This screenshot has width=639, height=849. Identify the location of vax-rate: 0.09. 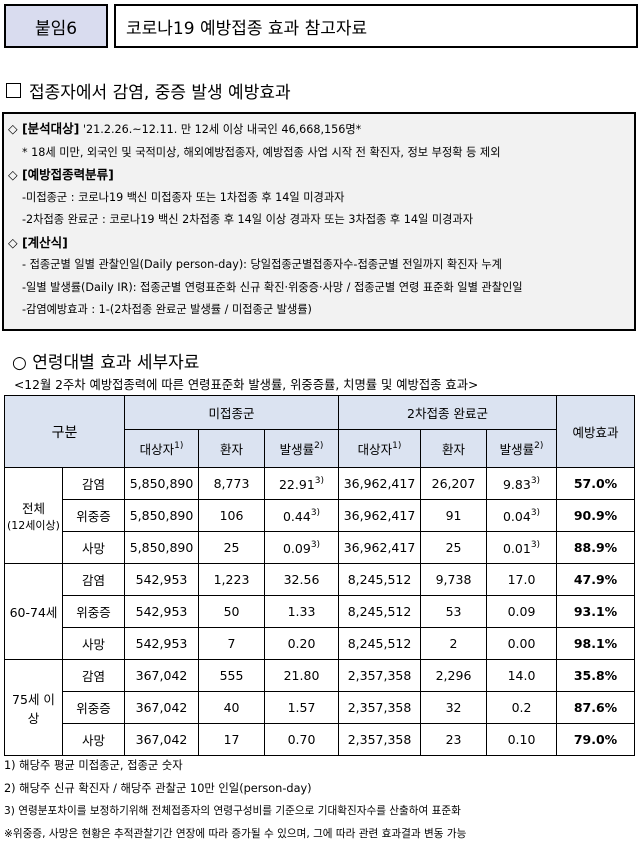
(522, 611).